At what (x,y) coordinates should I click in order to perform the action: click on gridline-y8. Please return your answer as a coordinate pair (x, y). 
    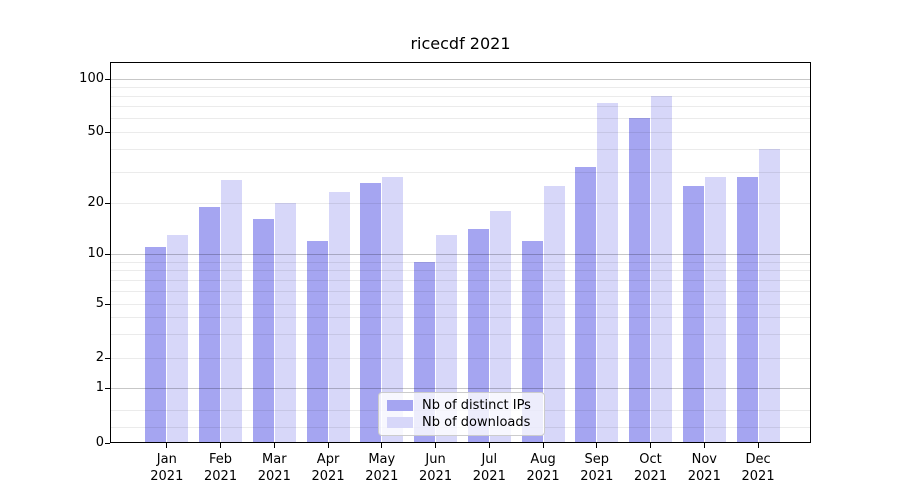
    Looking at the image, I should click on (460, 271).